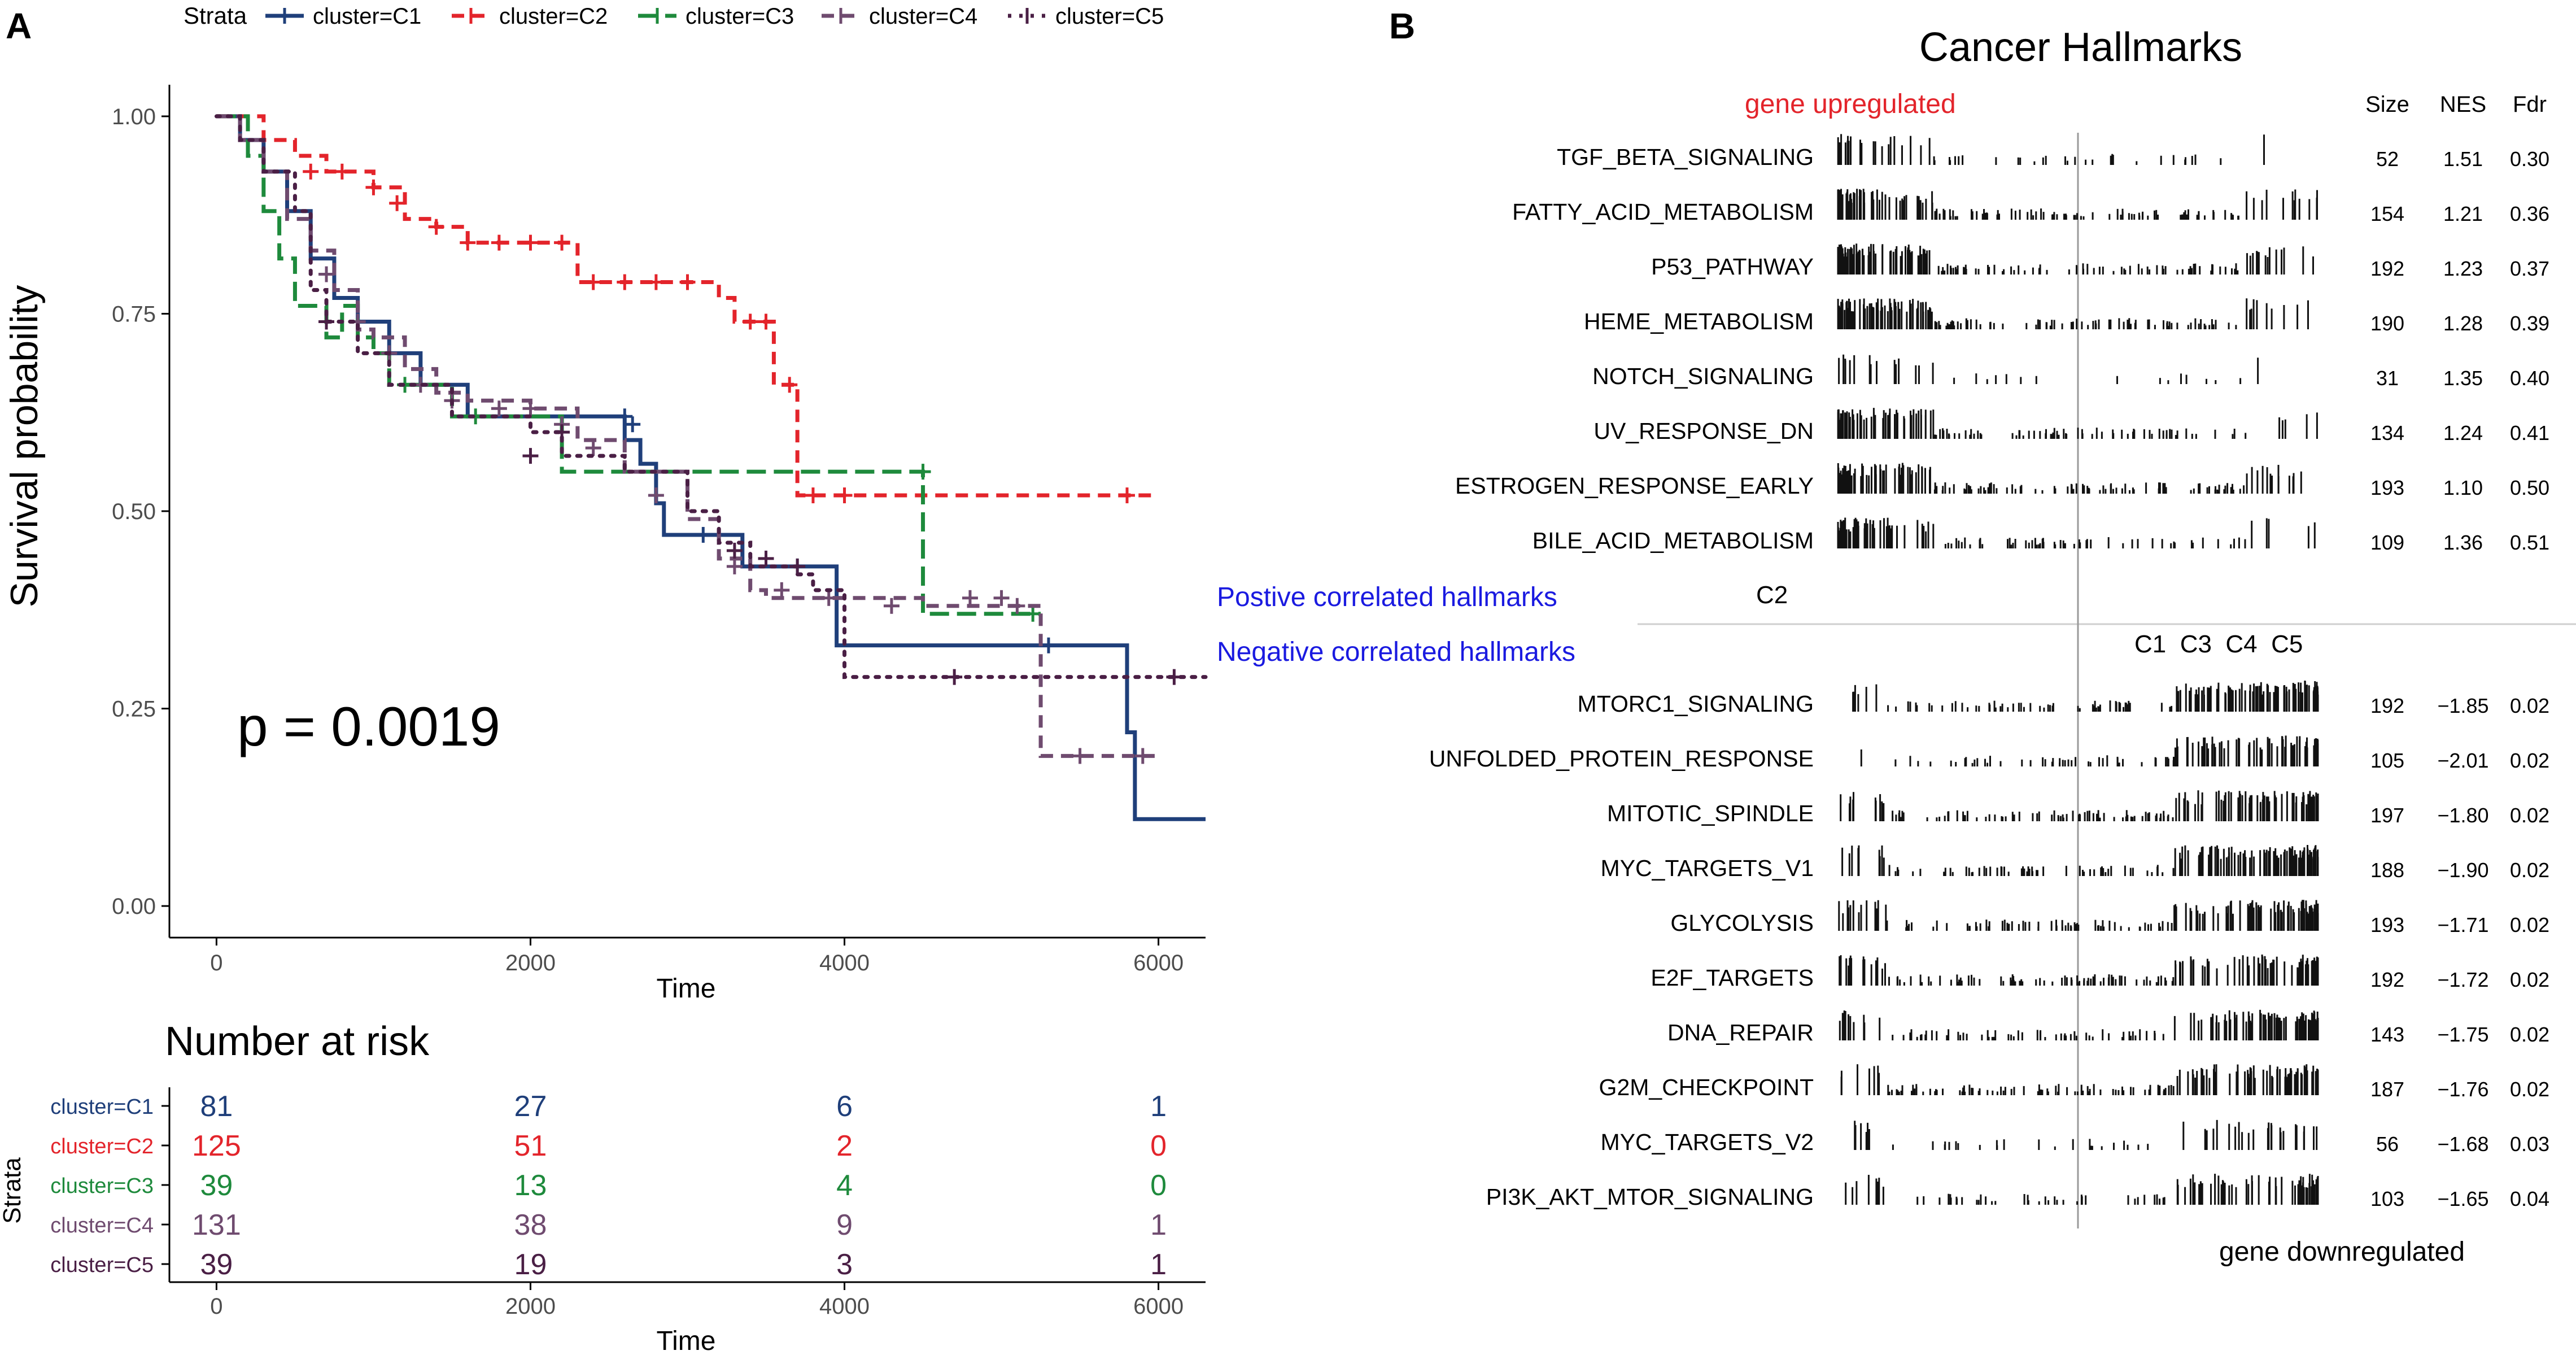 The image size is (2576, 1355). Describe the element at coordinates (217, 1106) in the screenshot. I see `risk-cell: 81` at that location.